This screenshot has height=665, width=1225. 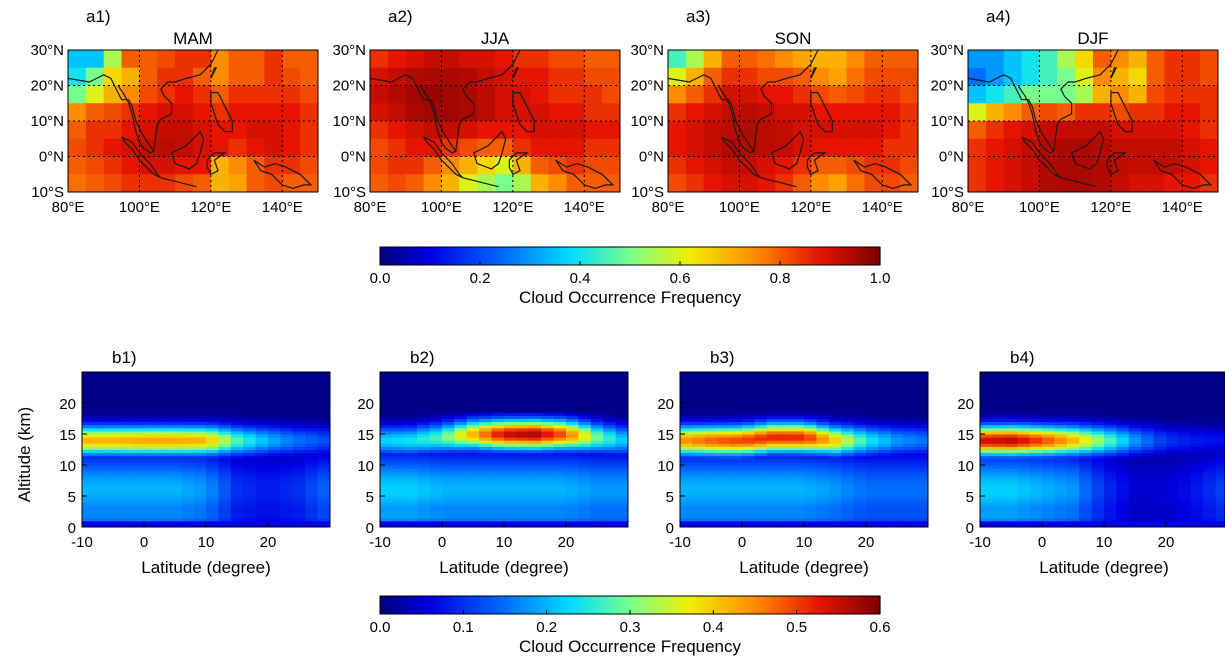 I want to click on y-tick-label: 0°N, so click(x=51, y=157).